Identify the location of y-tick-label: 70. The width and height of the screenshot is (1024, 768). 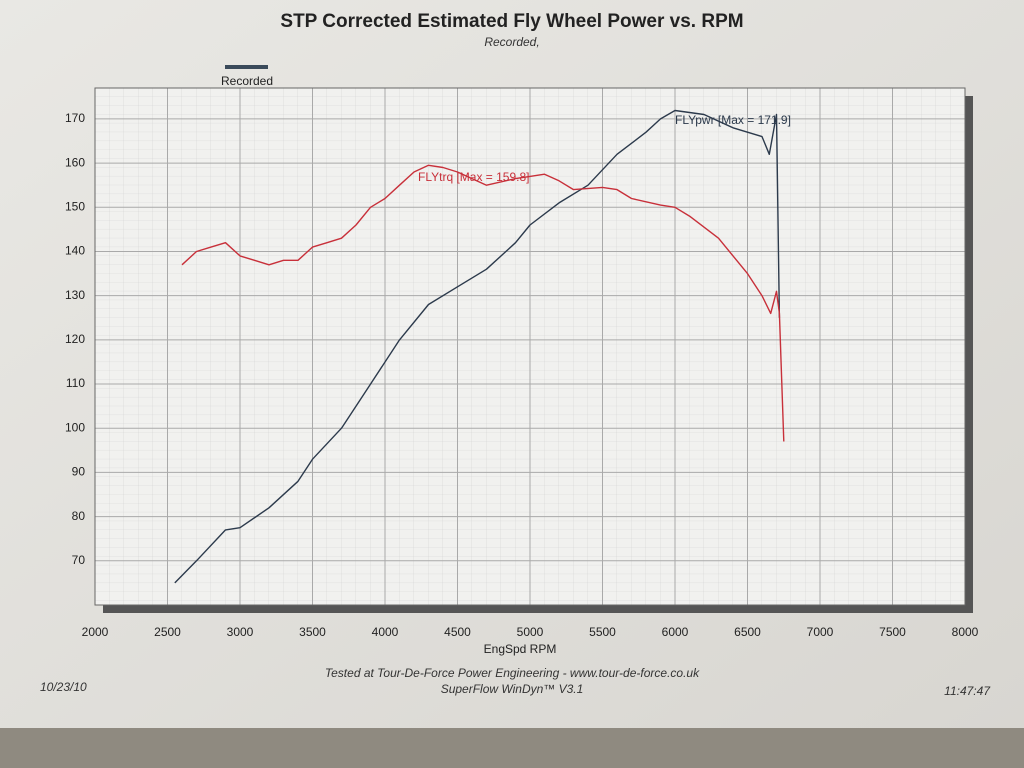
(79, 560).